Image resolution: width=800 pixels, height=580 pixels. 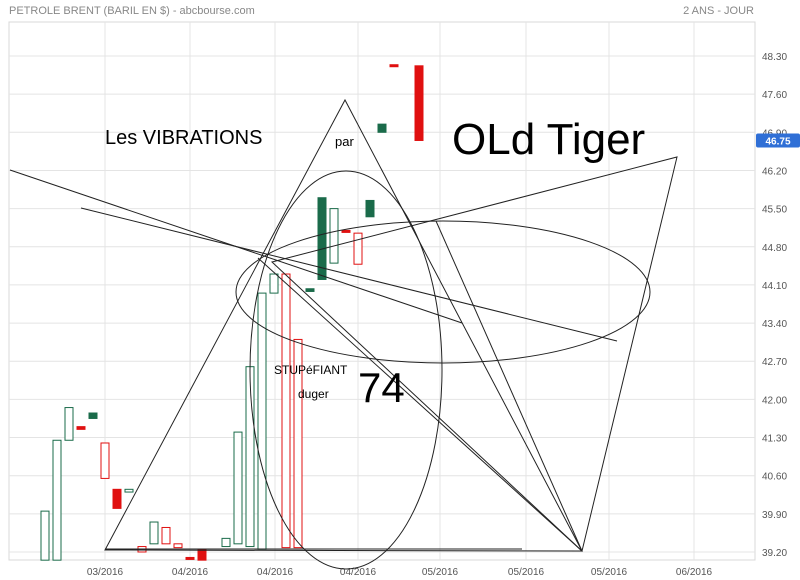 What do you see at coordinates (774, 248) in the screenshot?
I see `y-tick-label: 44.80` at bounding box center [774, 248].